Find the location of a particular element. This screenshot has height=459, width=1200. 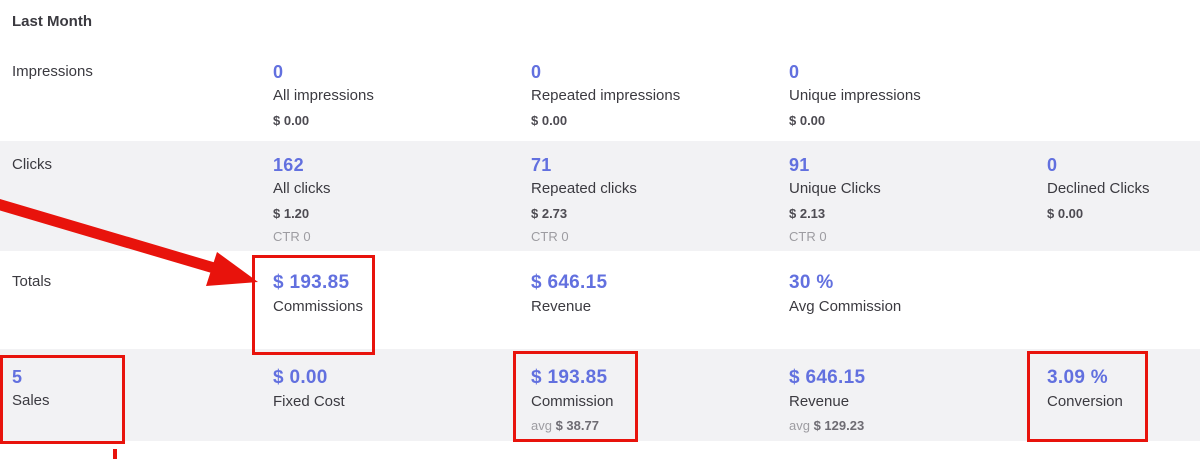

all-impressions-cell: 0 All impressions $ 0.00 is located at coordinates (402, 95).